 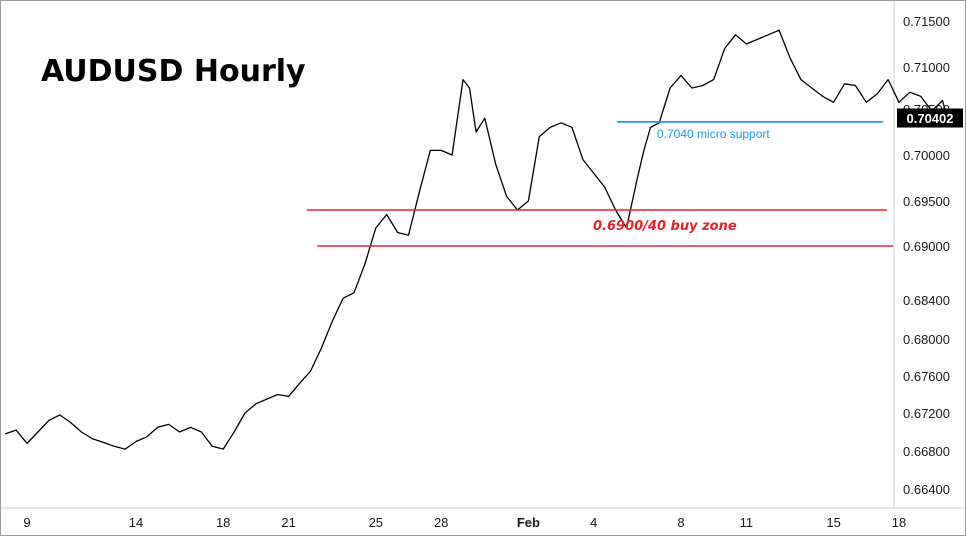 I want to click on chart-title: AUDUSD Hourly, so click(x=173, y=71).